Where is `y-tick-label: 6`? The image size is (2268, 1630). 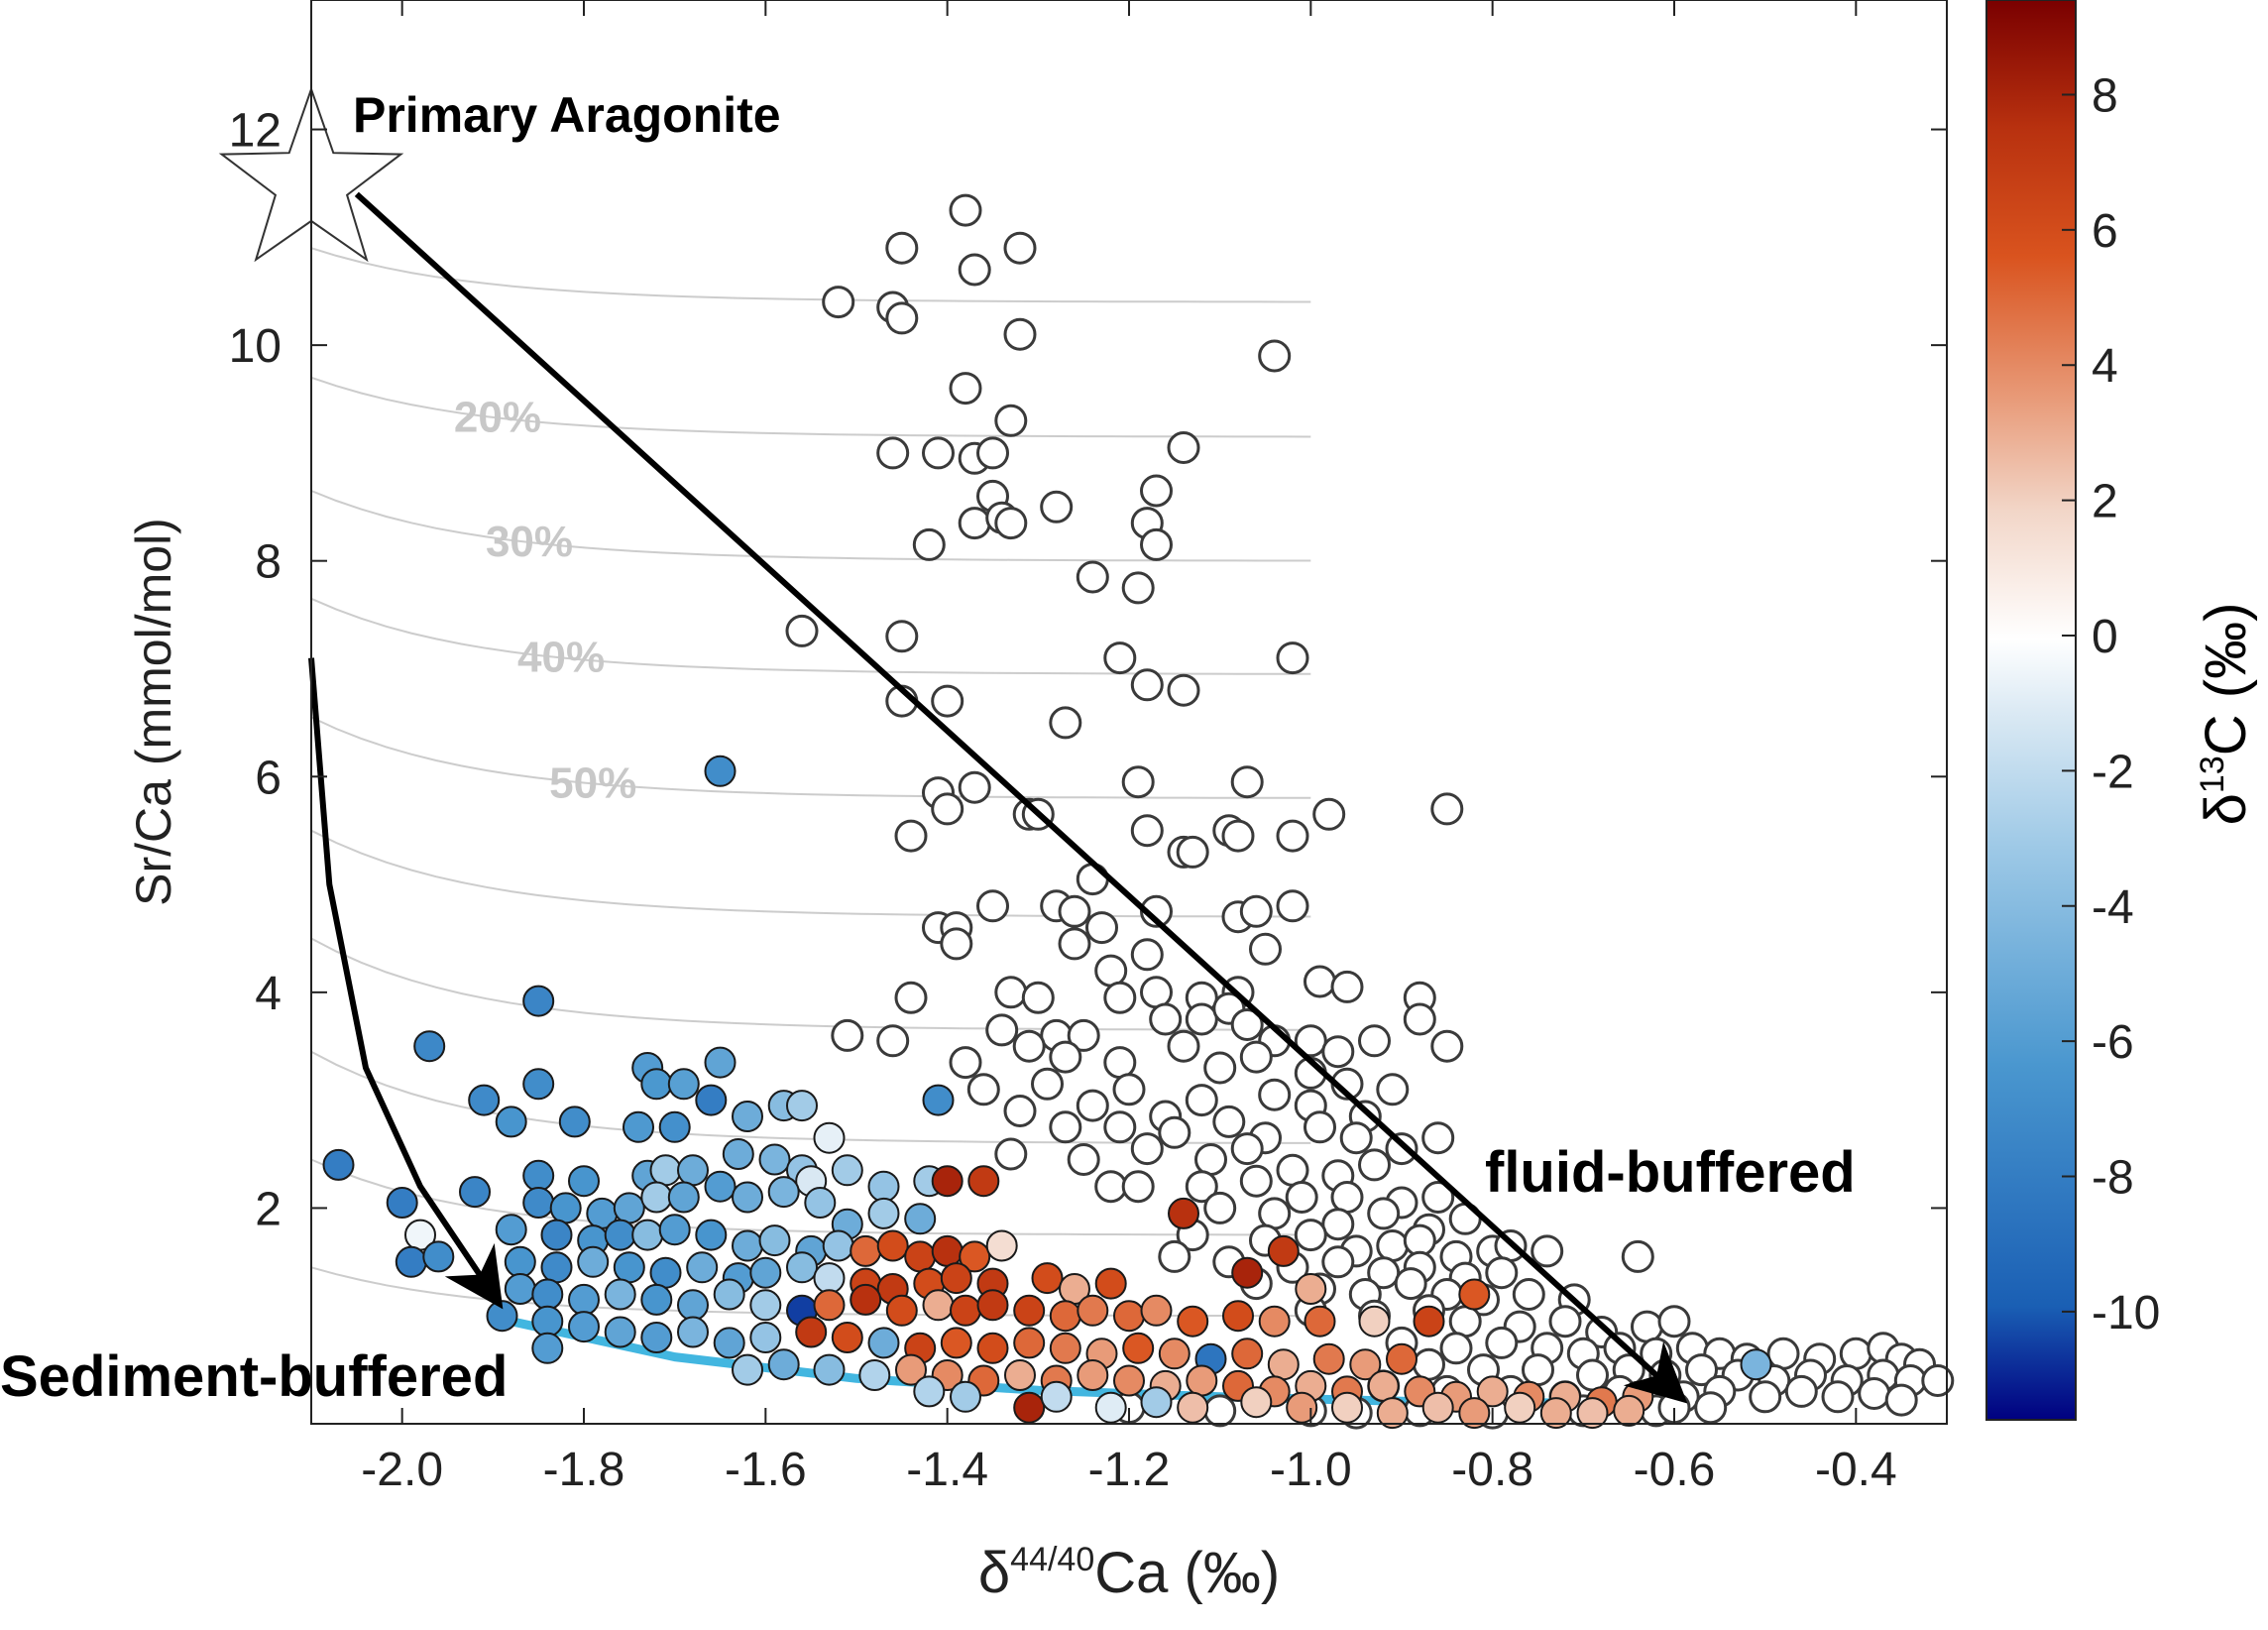 y-tick-label: 6 is located at coordinates (268, 778).